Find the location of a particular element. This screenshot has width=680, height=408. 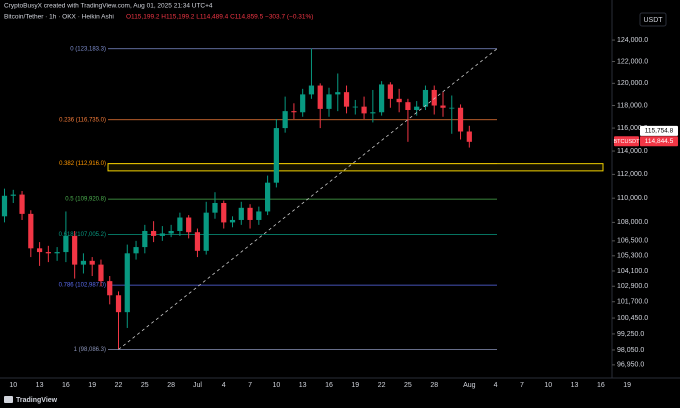

fib-label: 0 (123,183.3) is located at coordinates (88, 49).